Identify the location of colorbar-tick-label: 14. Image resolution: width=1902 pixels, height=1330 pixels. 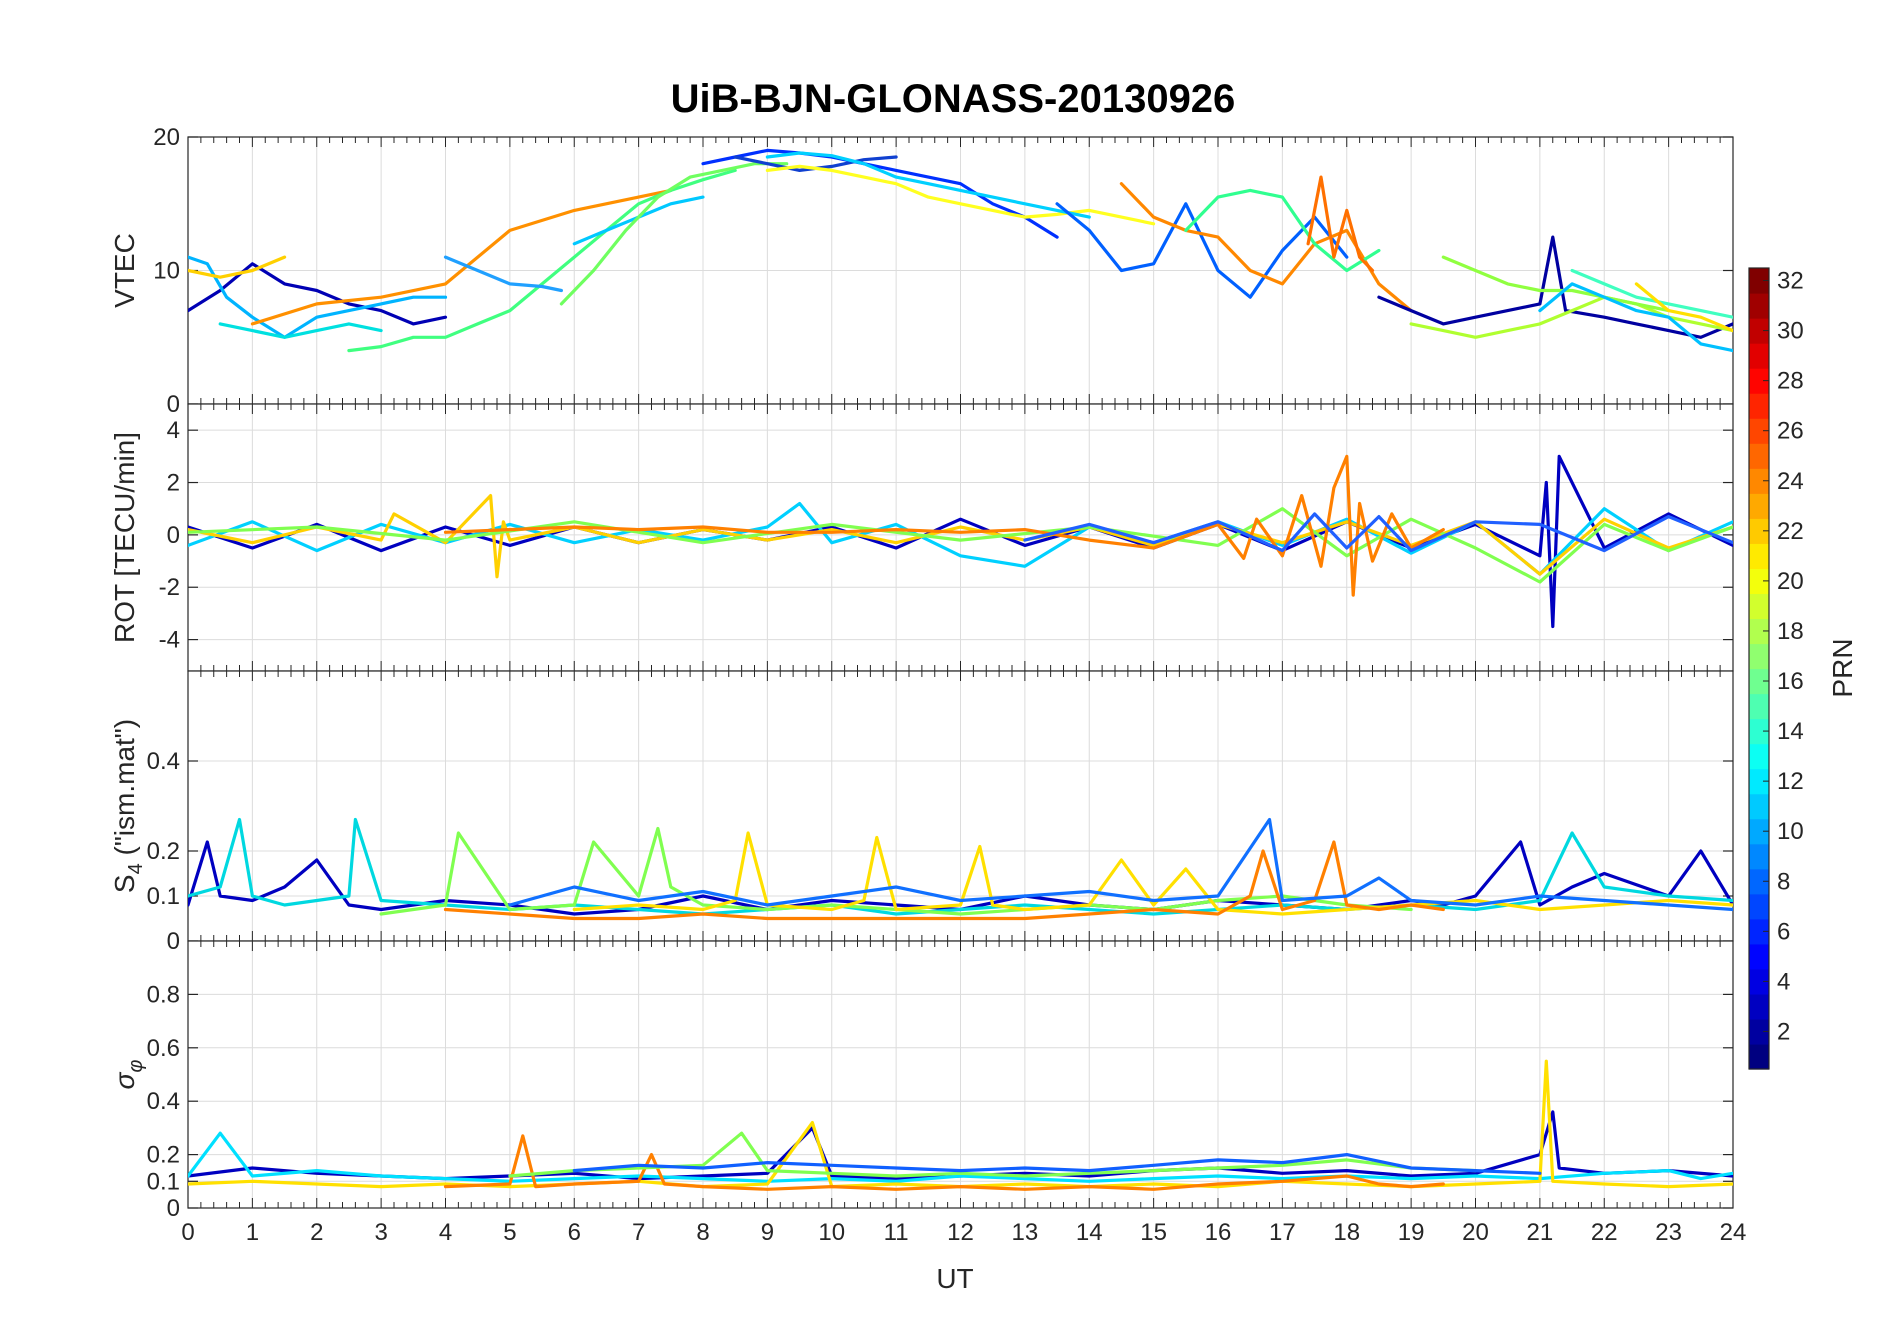
(1790, 731).